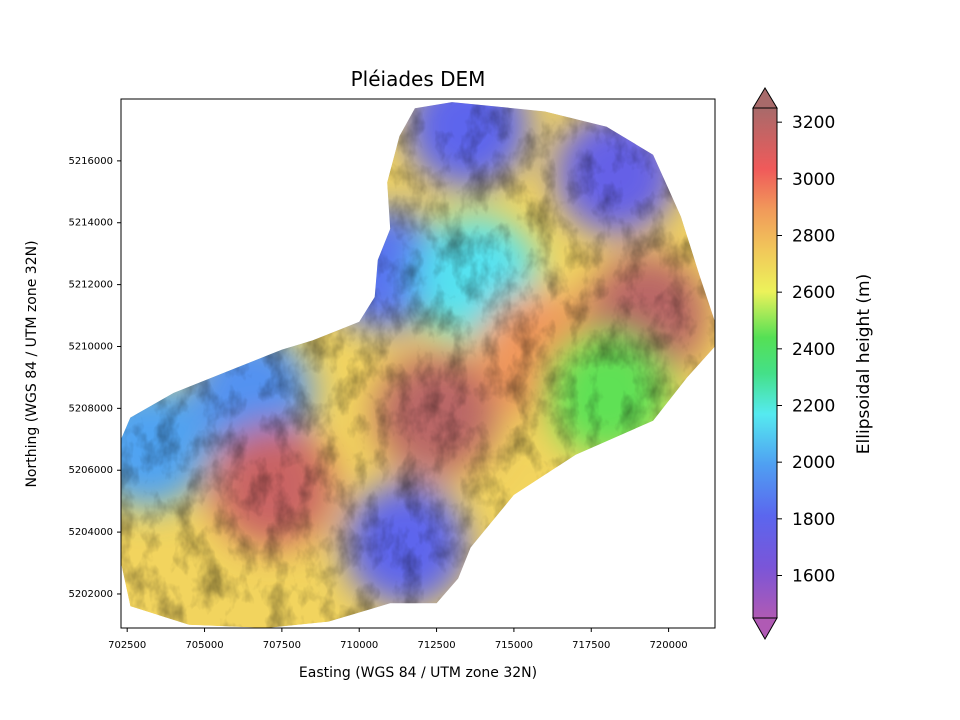  Describe the element at coordinates (669, 645) in the screenshot. I see `x-tick-label: 720000` at that location.